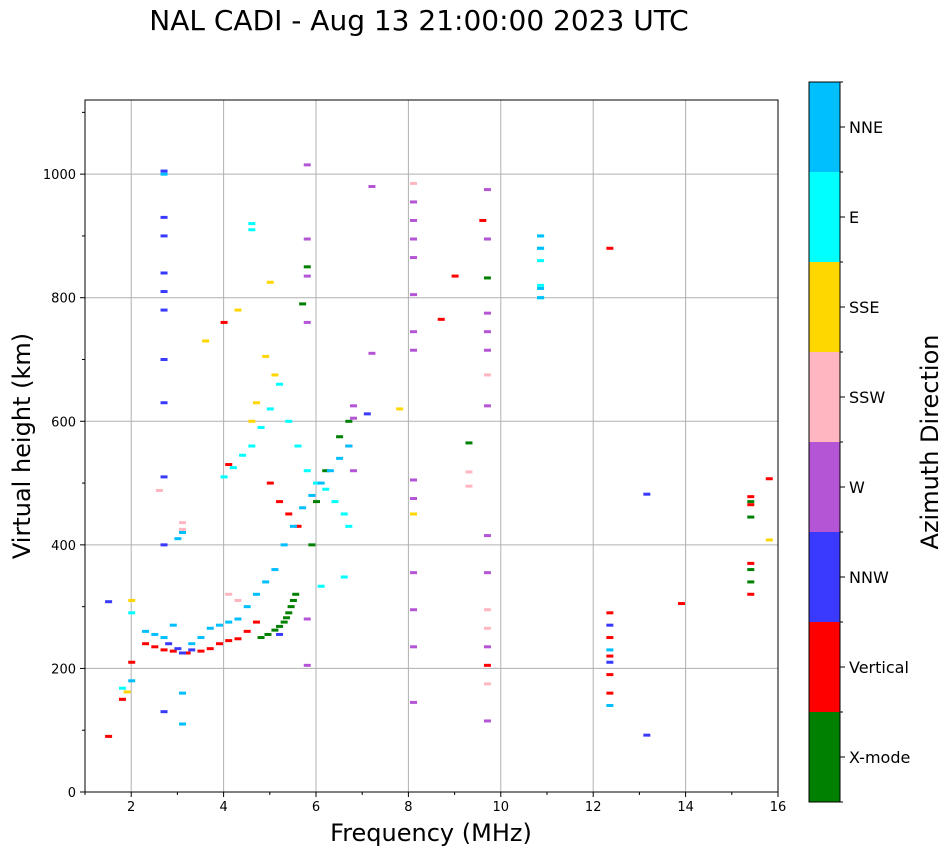 The image size is (951, 856). Describe the element at coordinates (930, 442) in the screenshot. I see `colorbar-label: Azimuth Direction` at that location.